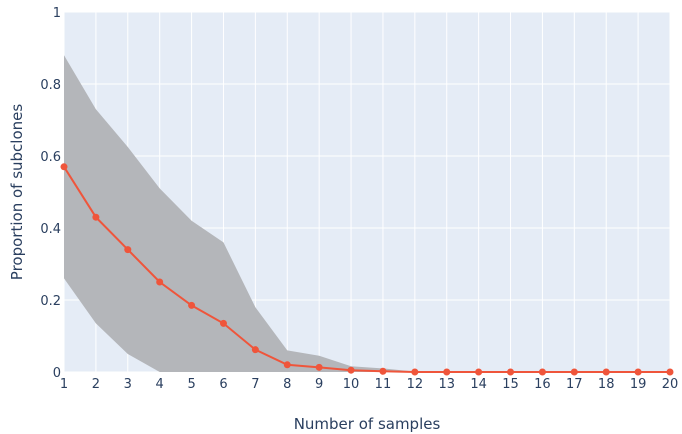 The image size is (682, 434). Describe the element at coordinates (128, 384) in the screenshot. I see `x-tick-label: 3` at that location.